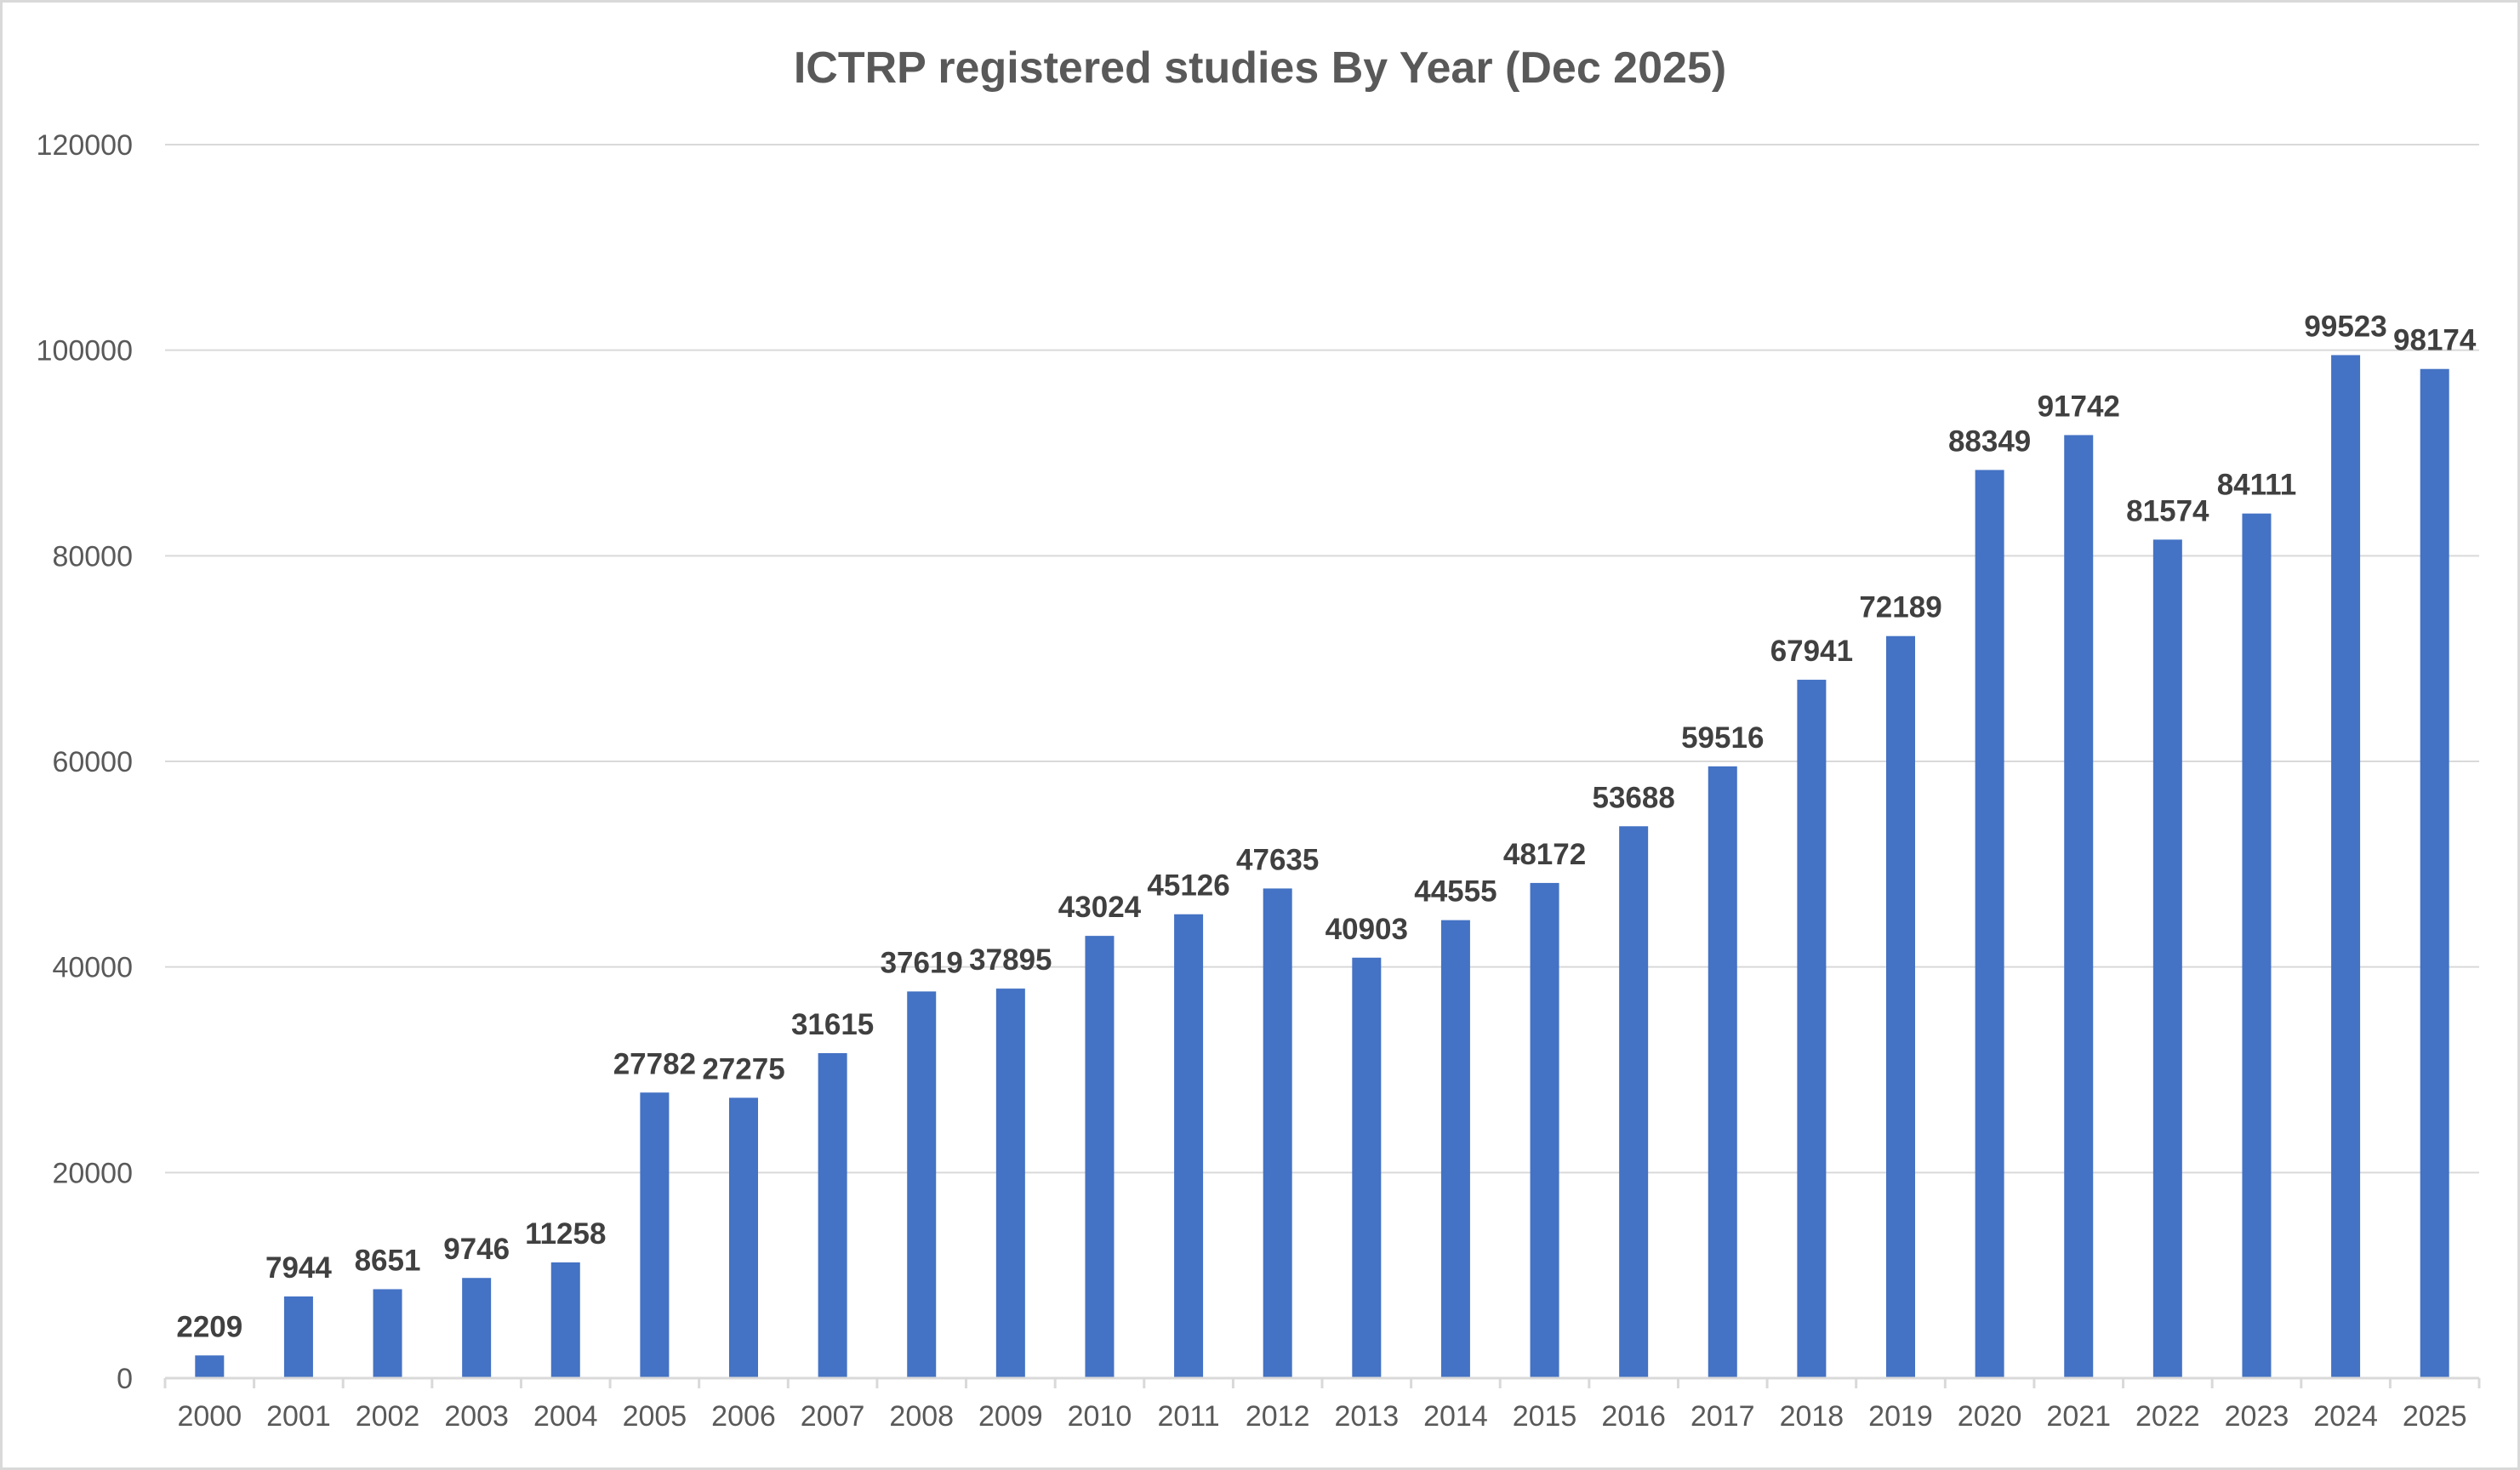 The image size is (2520, 1470). Describe the element at coordinates (477, 1328) in the screenshot. I see `bar-2003` at that location.